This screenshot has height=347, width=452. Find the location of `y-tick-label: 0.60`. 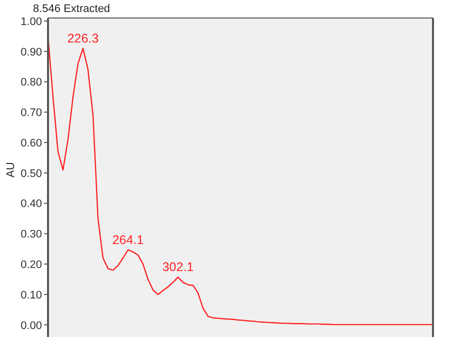

y-tick-label: 0.60 is located at coordinates (31, 143).